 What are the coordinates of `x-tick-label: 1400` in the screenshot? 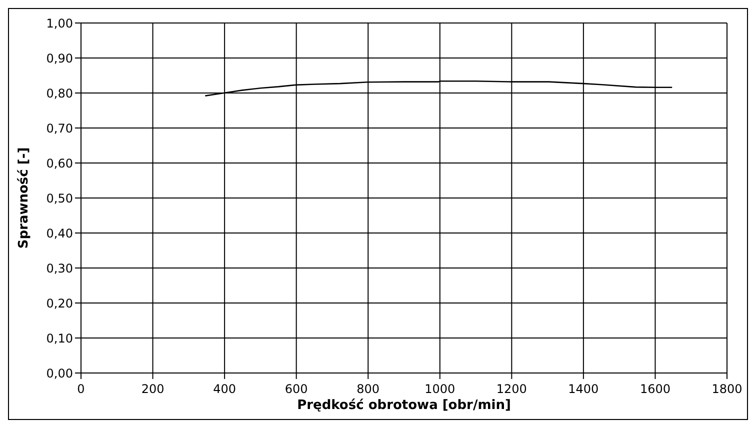 It's located at (583, 389).